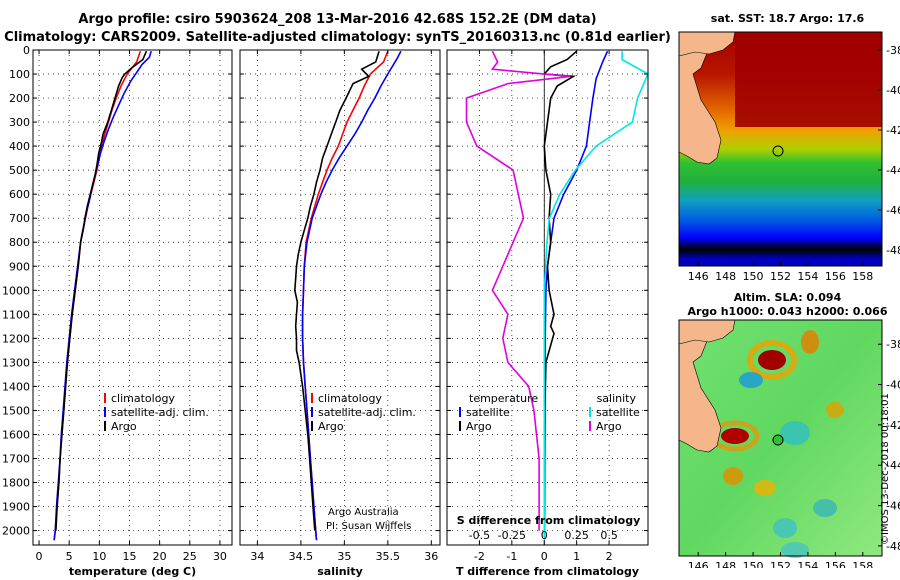 The width and height of the screenshot is (900, 580). I want to click on ytick-label: 200, so click(19, 98).